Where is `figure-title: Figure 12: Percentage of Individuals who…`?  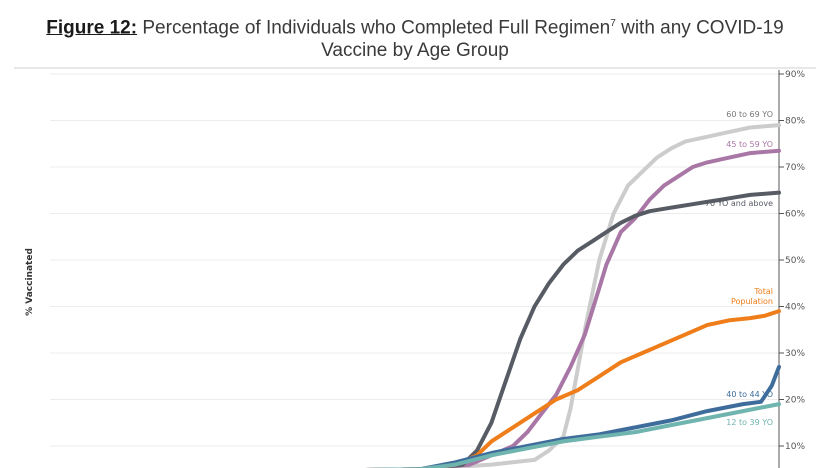 figure-title: Figure 12: Percentage of Individuals who… is located at coordinates (415, 37).